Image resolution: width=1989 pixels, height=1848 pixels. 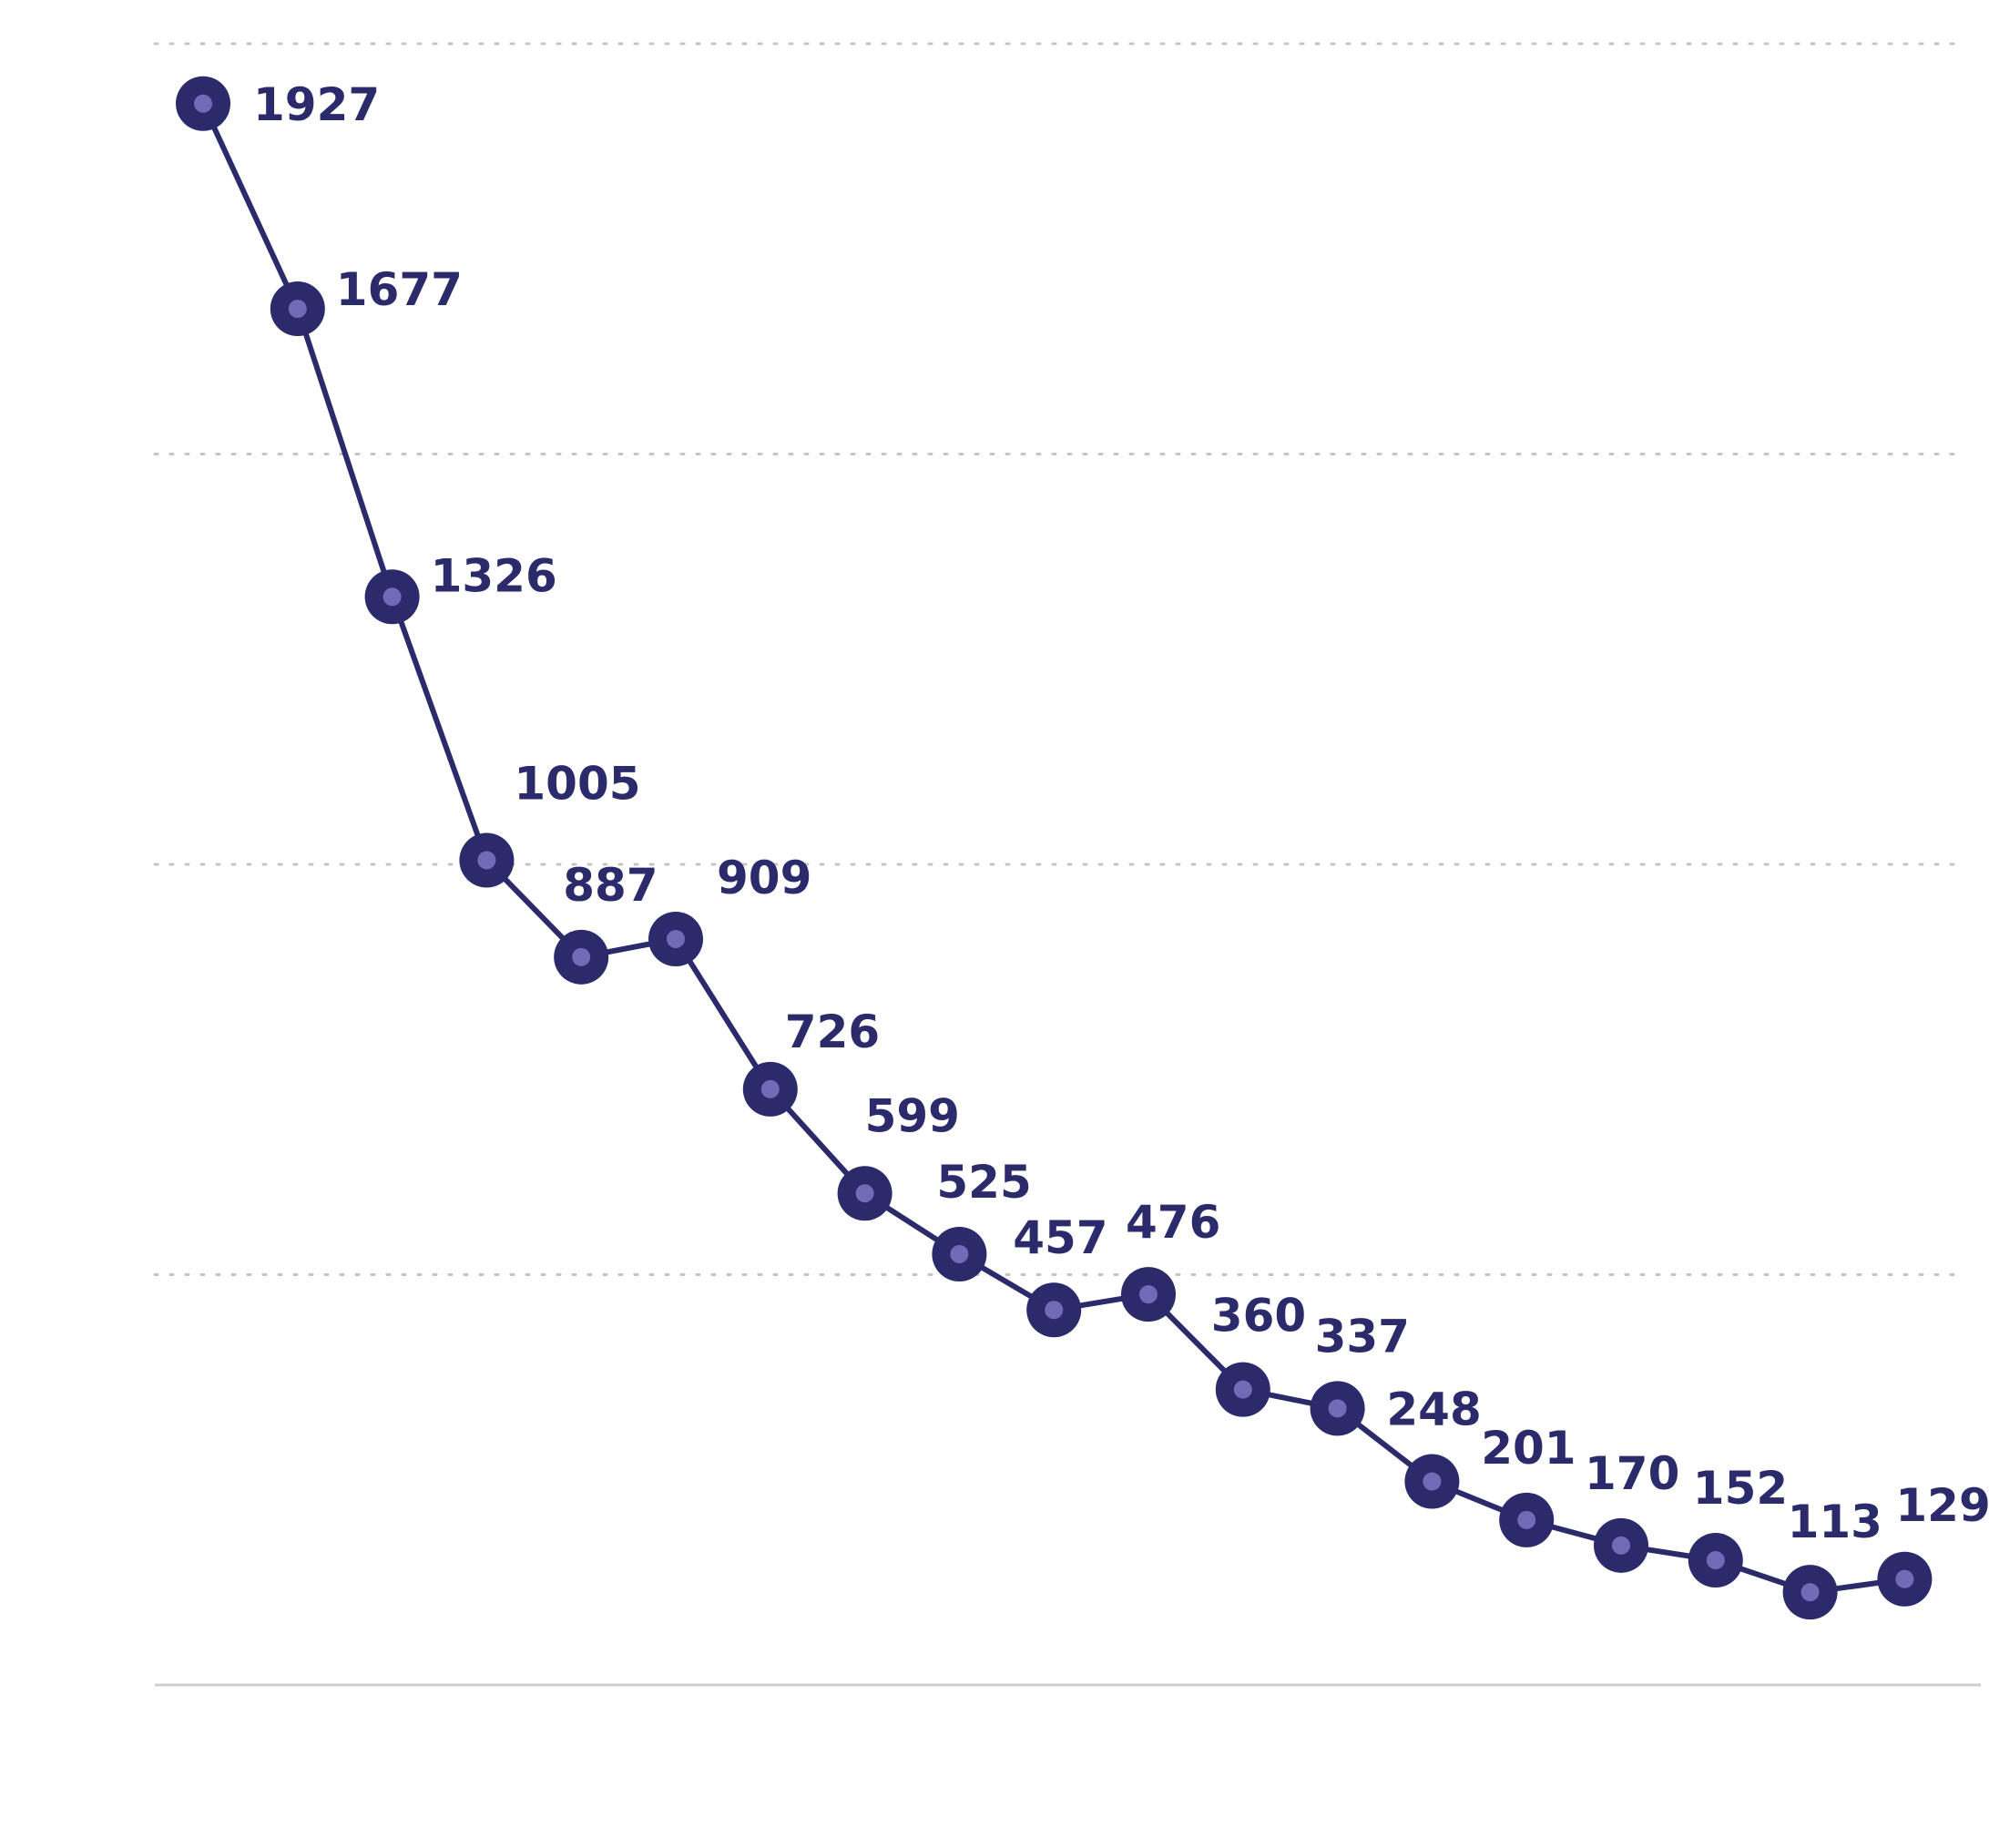 What do you see at coordinates (610, 886) in the screenshot?
I see `data-label-5: 887` at bounding box center [610, 886].